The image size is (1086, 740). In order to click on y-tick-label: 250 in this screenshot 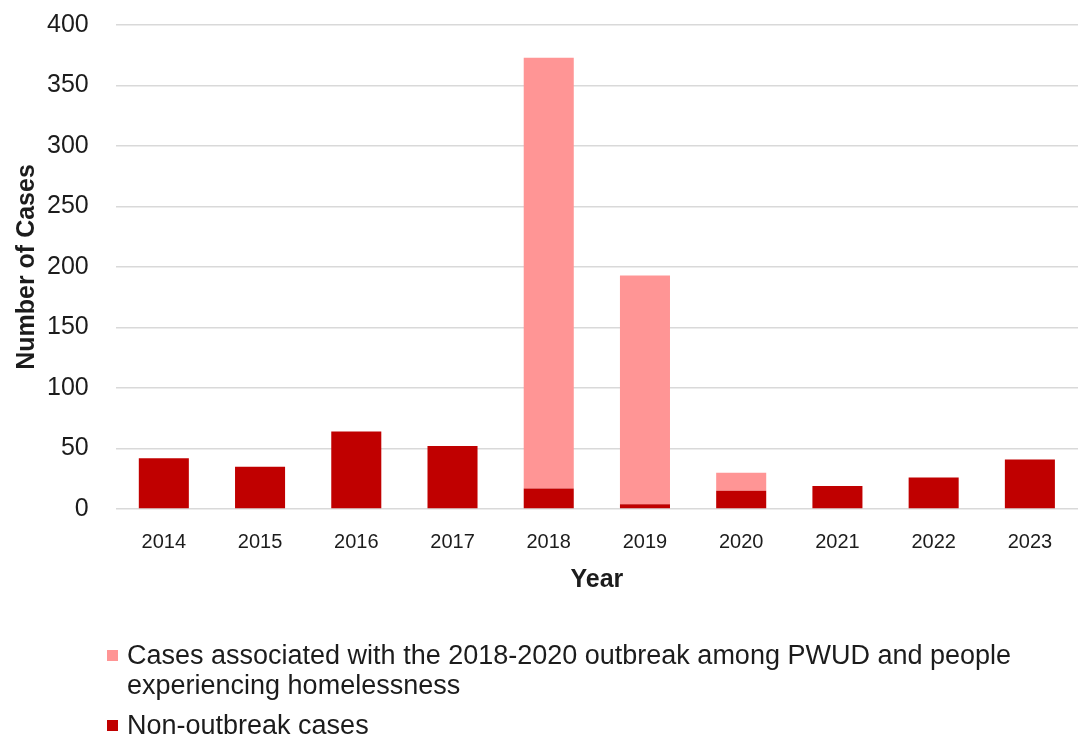, I will do `click(67, 204)`.